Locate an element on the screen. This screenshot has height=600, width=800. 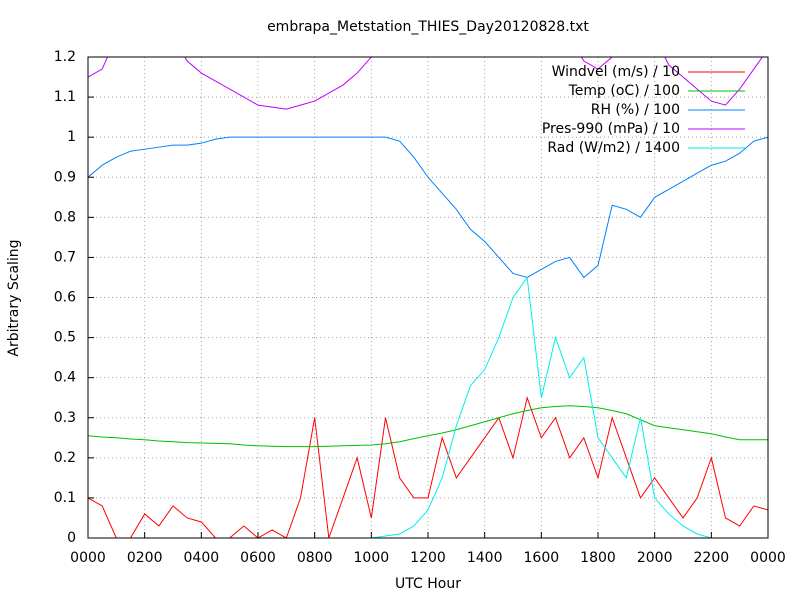
y-tick-label: 0.8 is located at coordinates (65, 217).